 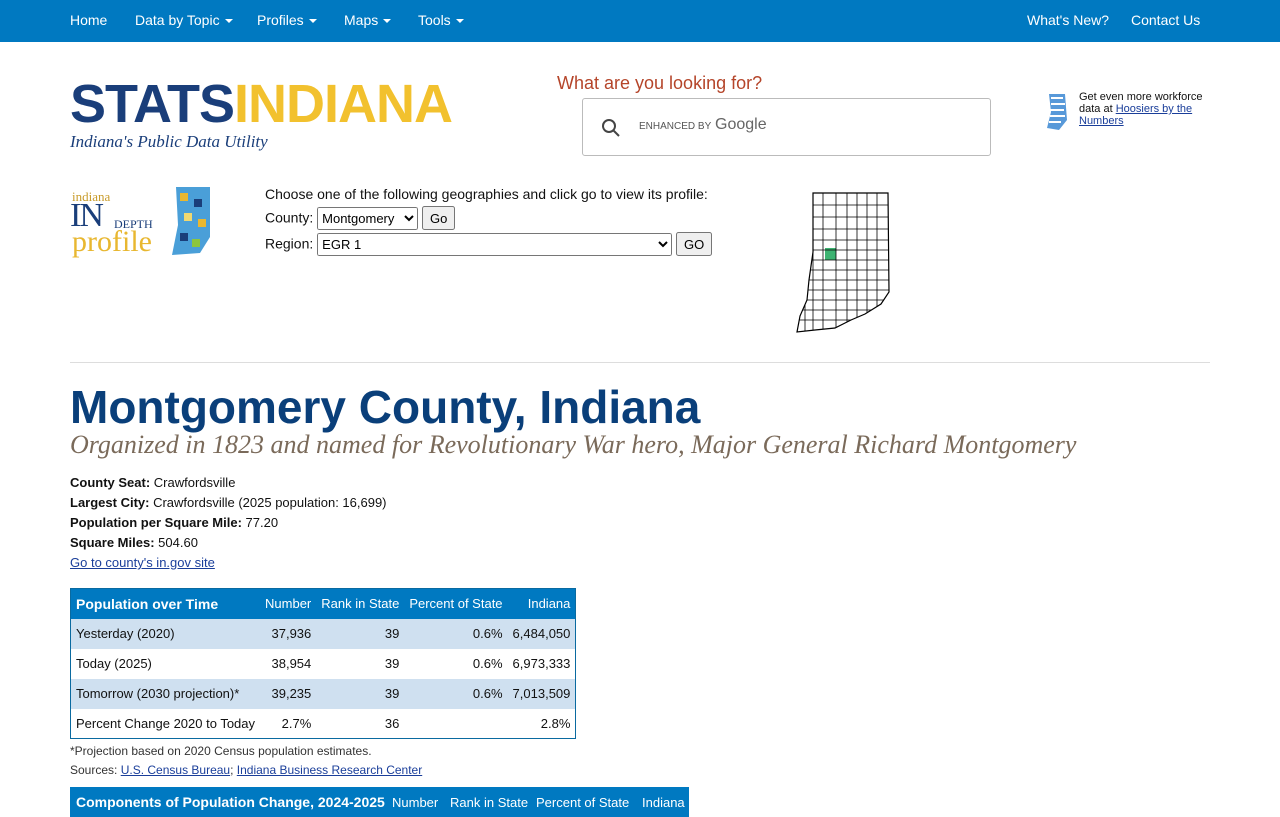 What do you see at coordinates (177, 20) in the screenshot?
I see `nav-label: Data by Topic` at bounding box center [177, 20].